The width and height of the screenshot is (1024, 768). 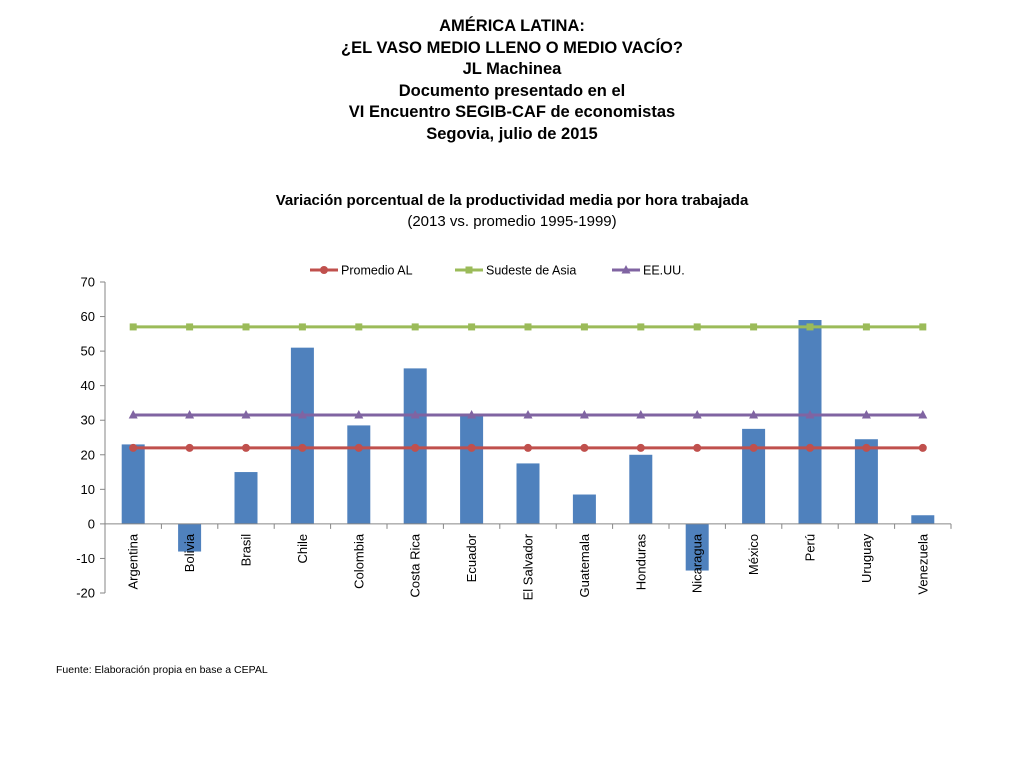 What do you see at coordinates (512, 133) in the screenshot?
I see `header-line: Segovia, julio de 2015` at bounding box center [512, 133].